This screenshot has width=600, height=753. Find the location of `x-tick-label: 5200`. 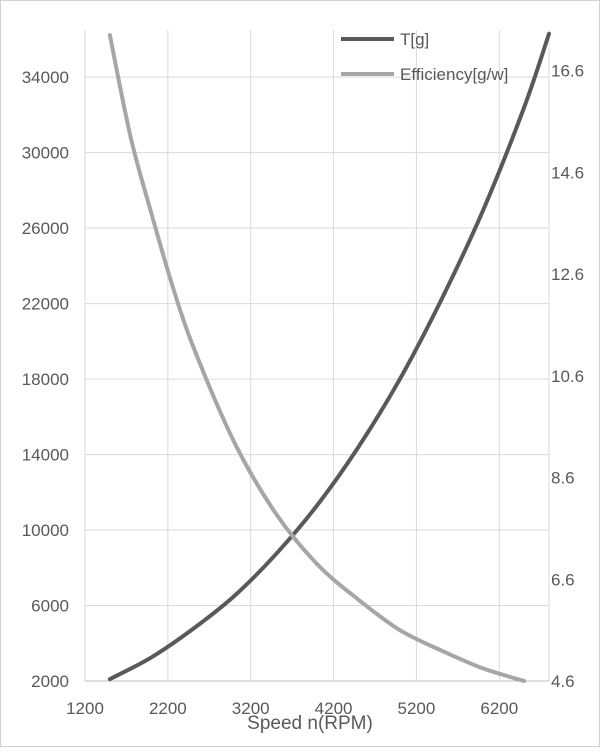

x-tick-label: 5200 is located at coordinates (417, 708).